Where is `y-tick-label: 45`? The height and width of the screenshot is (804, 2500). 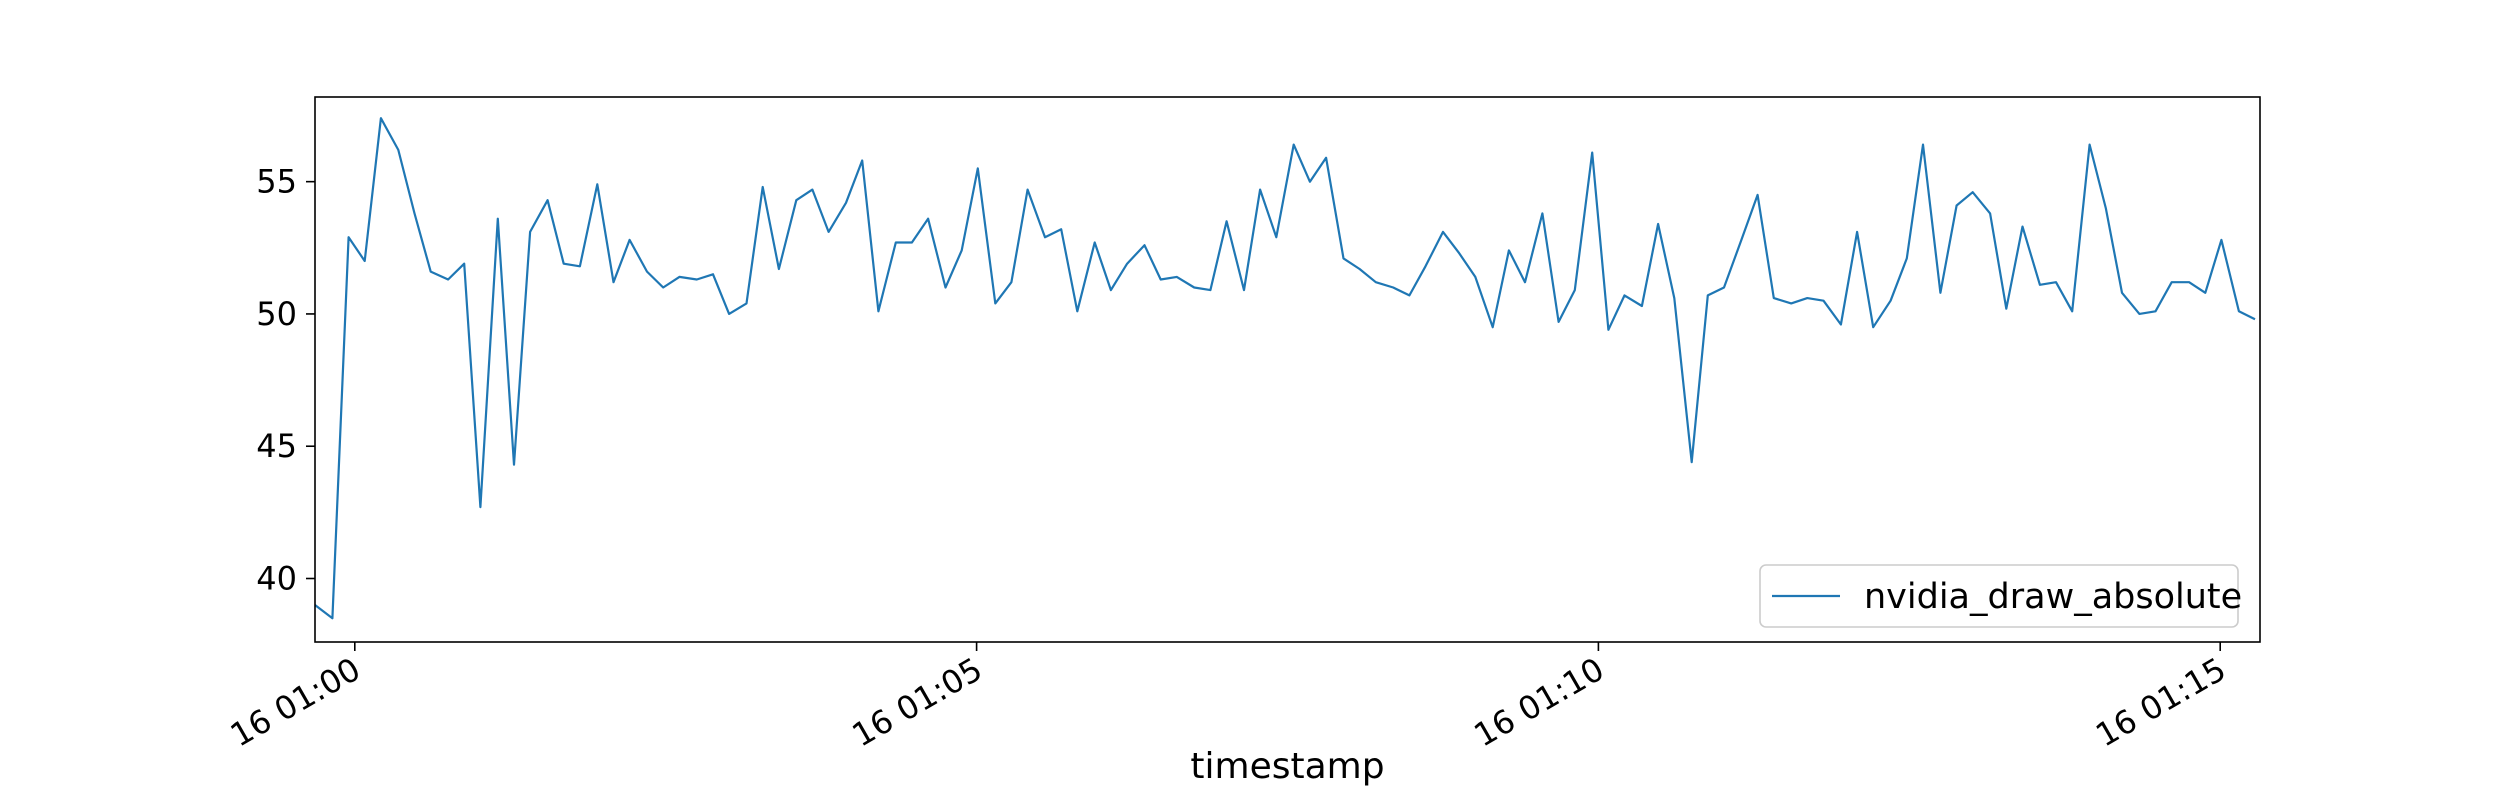 y-tick-label: 45 is located at coordinates (276, 446).